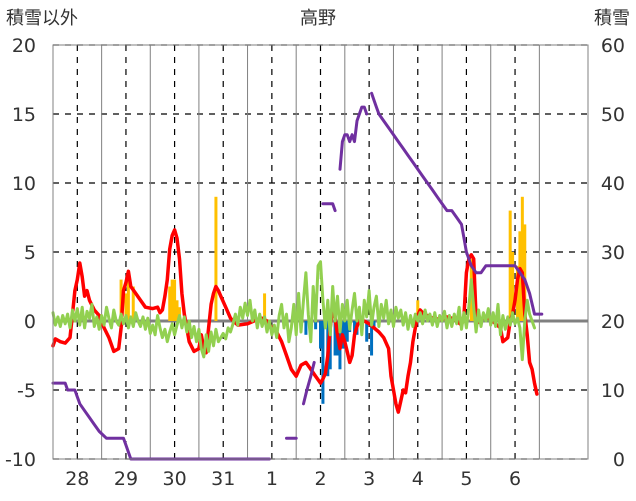  Describe the element at coordinates (26, 391) in the screenshot. I see `y-left-tick-label: -5` at that location.